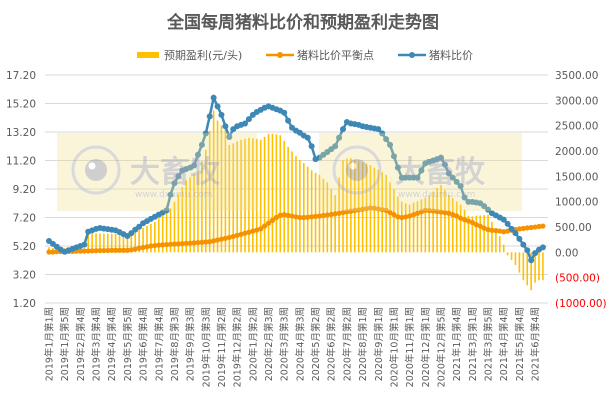 This screenshot has width=607, height=413. I want to click on x-tick-label: 2020年2月第3周, so click(269, 344).